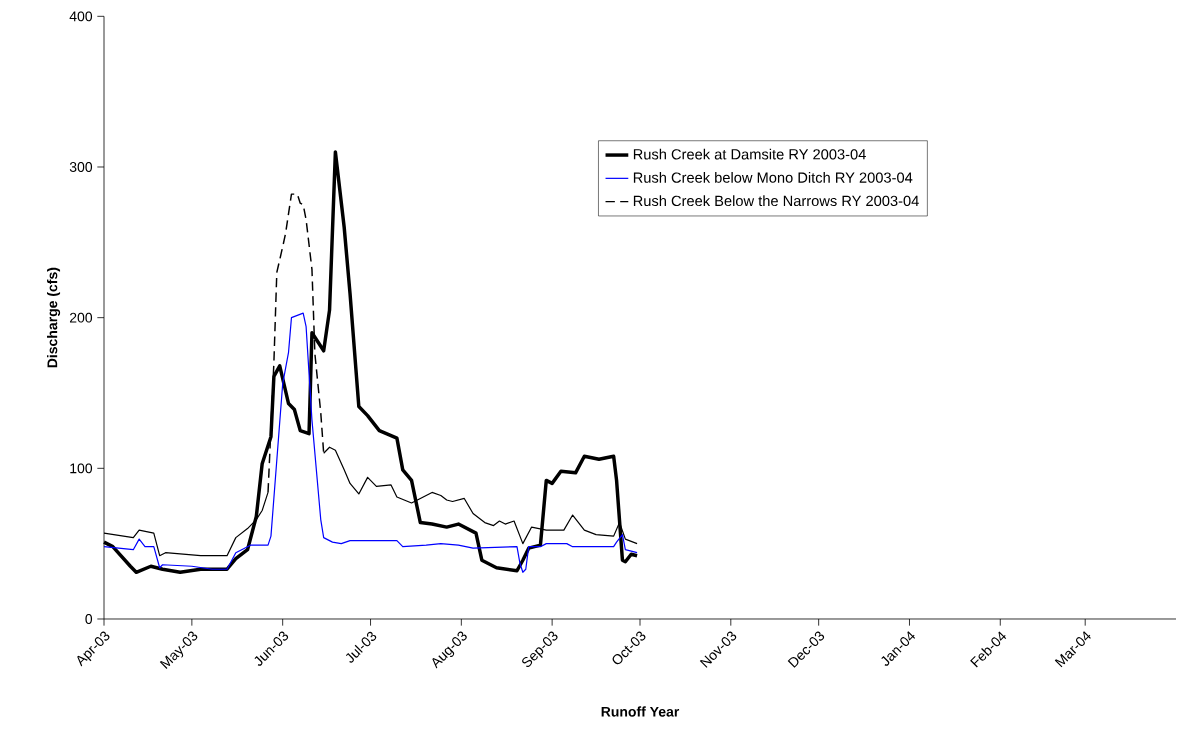 The height and width of the screenshot is (755, 1182). I want to click on y-tick-label: 300, so click(81, 167).